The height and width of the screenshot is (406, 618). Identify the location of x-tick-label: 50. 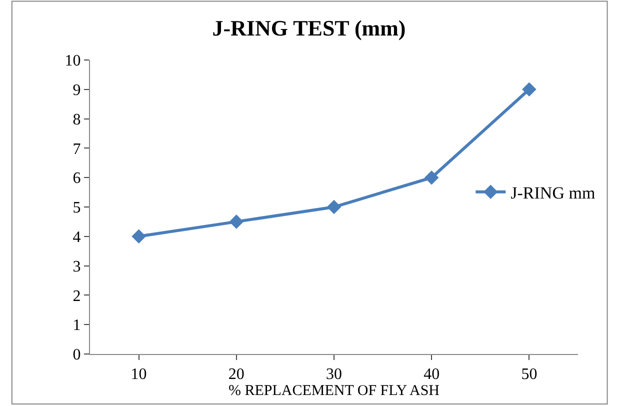
(529, 375).